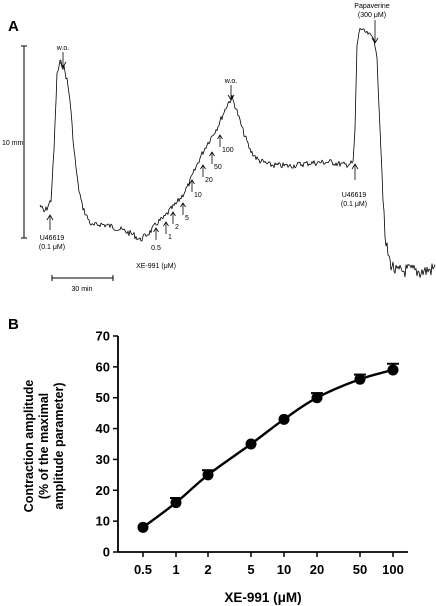 This screenshot has height=606, width=436. What do you see at coordinates (284, 569) in the screenshot?
I see `x-tick-label: 10` at bounding box center [284, 569].